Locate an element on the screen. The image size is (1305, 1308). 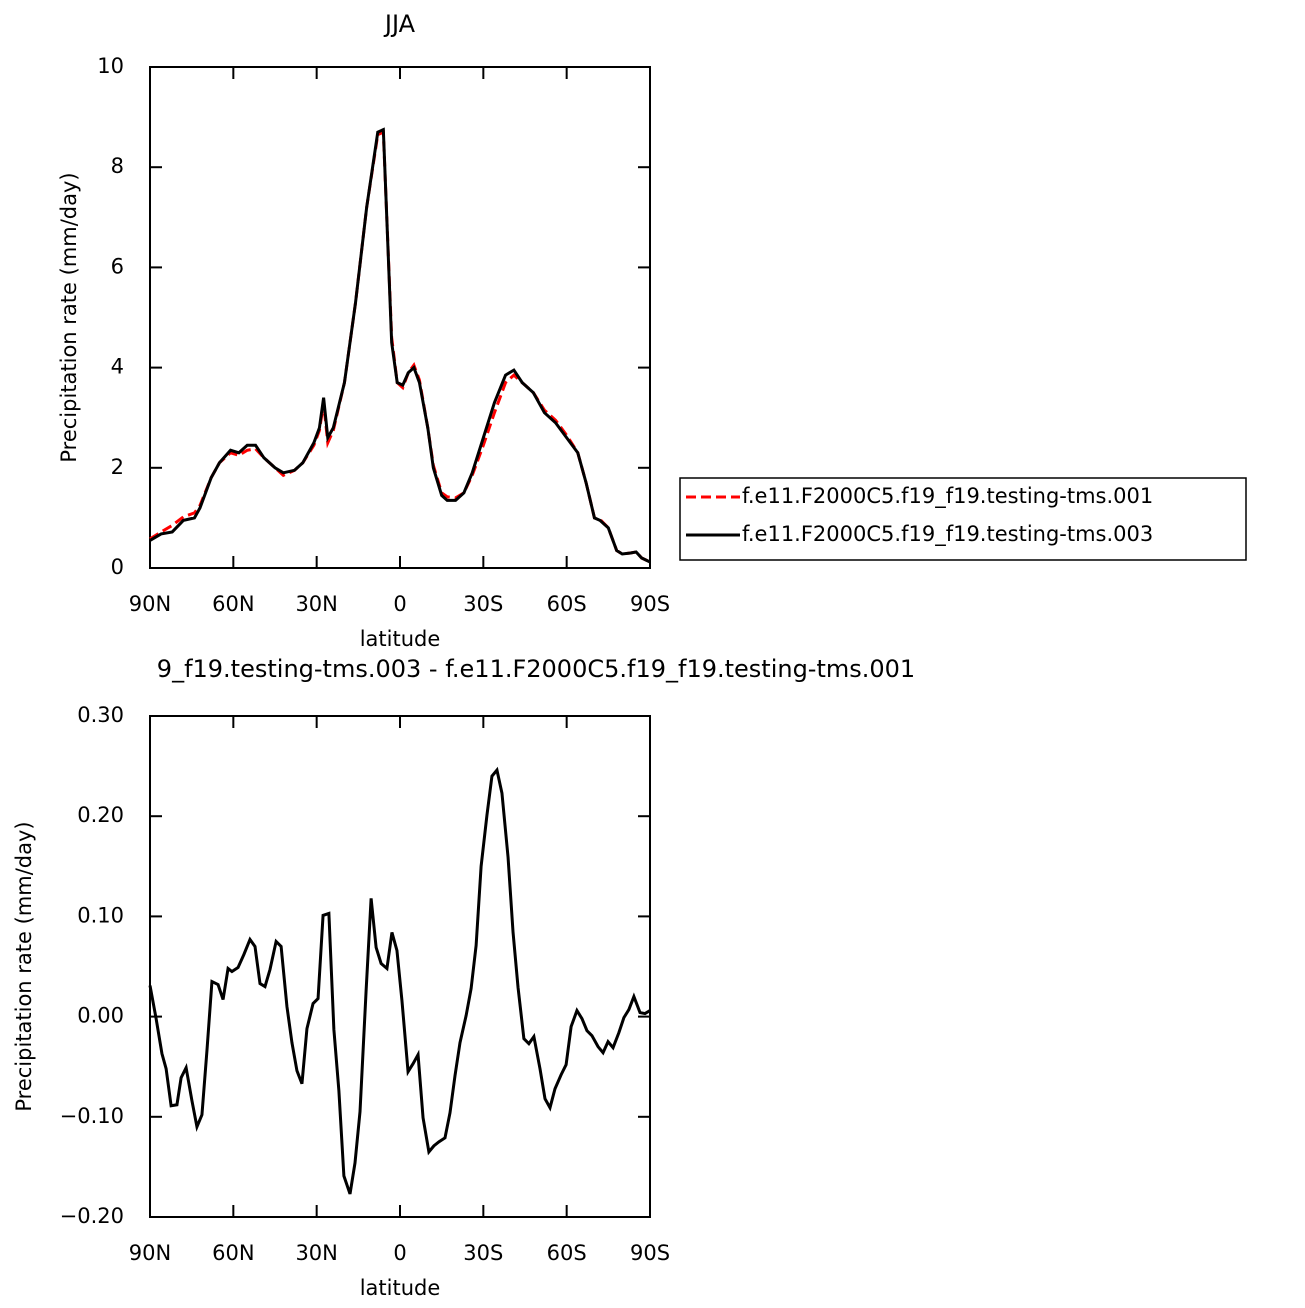
chart-title: JJA is located at coordinates (399, 24).